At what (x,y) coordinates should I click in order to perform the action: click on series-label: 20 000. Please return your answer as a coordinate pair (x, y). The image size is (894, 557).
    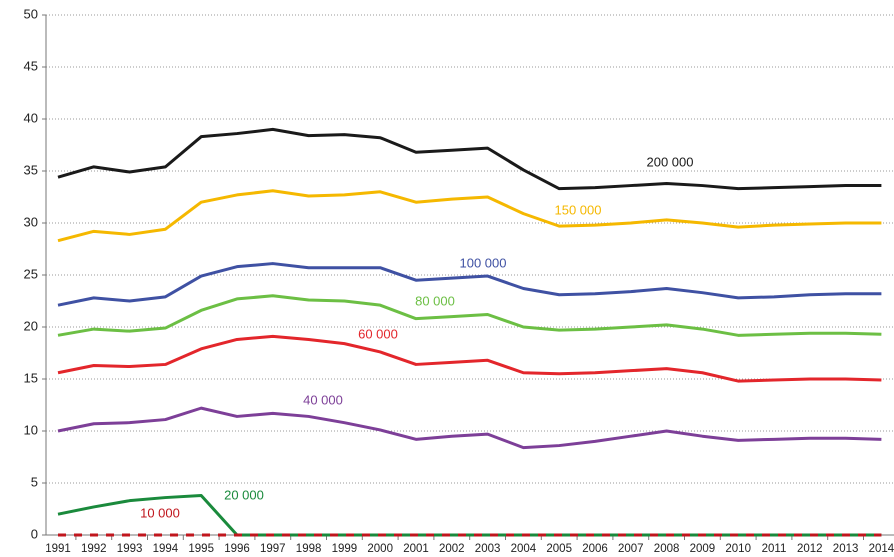
    Looking at the image, I should click on (244, 494).